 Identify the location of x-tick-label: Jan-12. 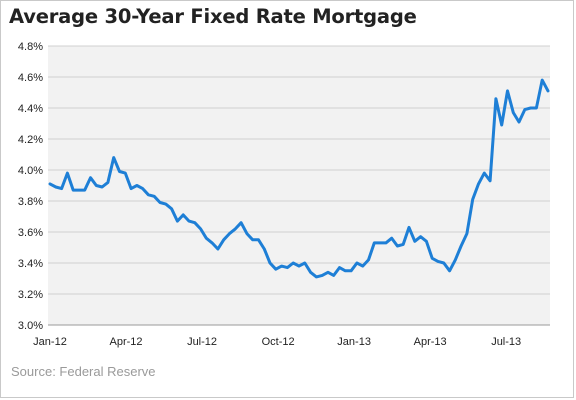
(50, 342).